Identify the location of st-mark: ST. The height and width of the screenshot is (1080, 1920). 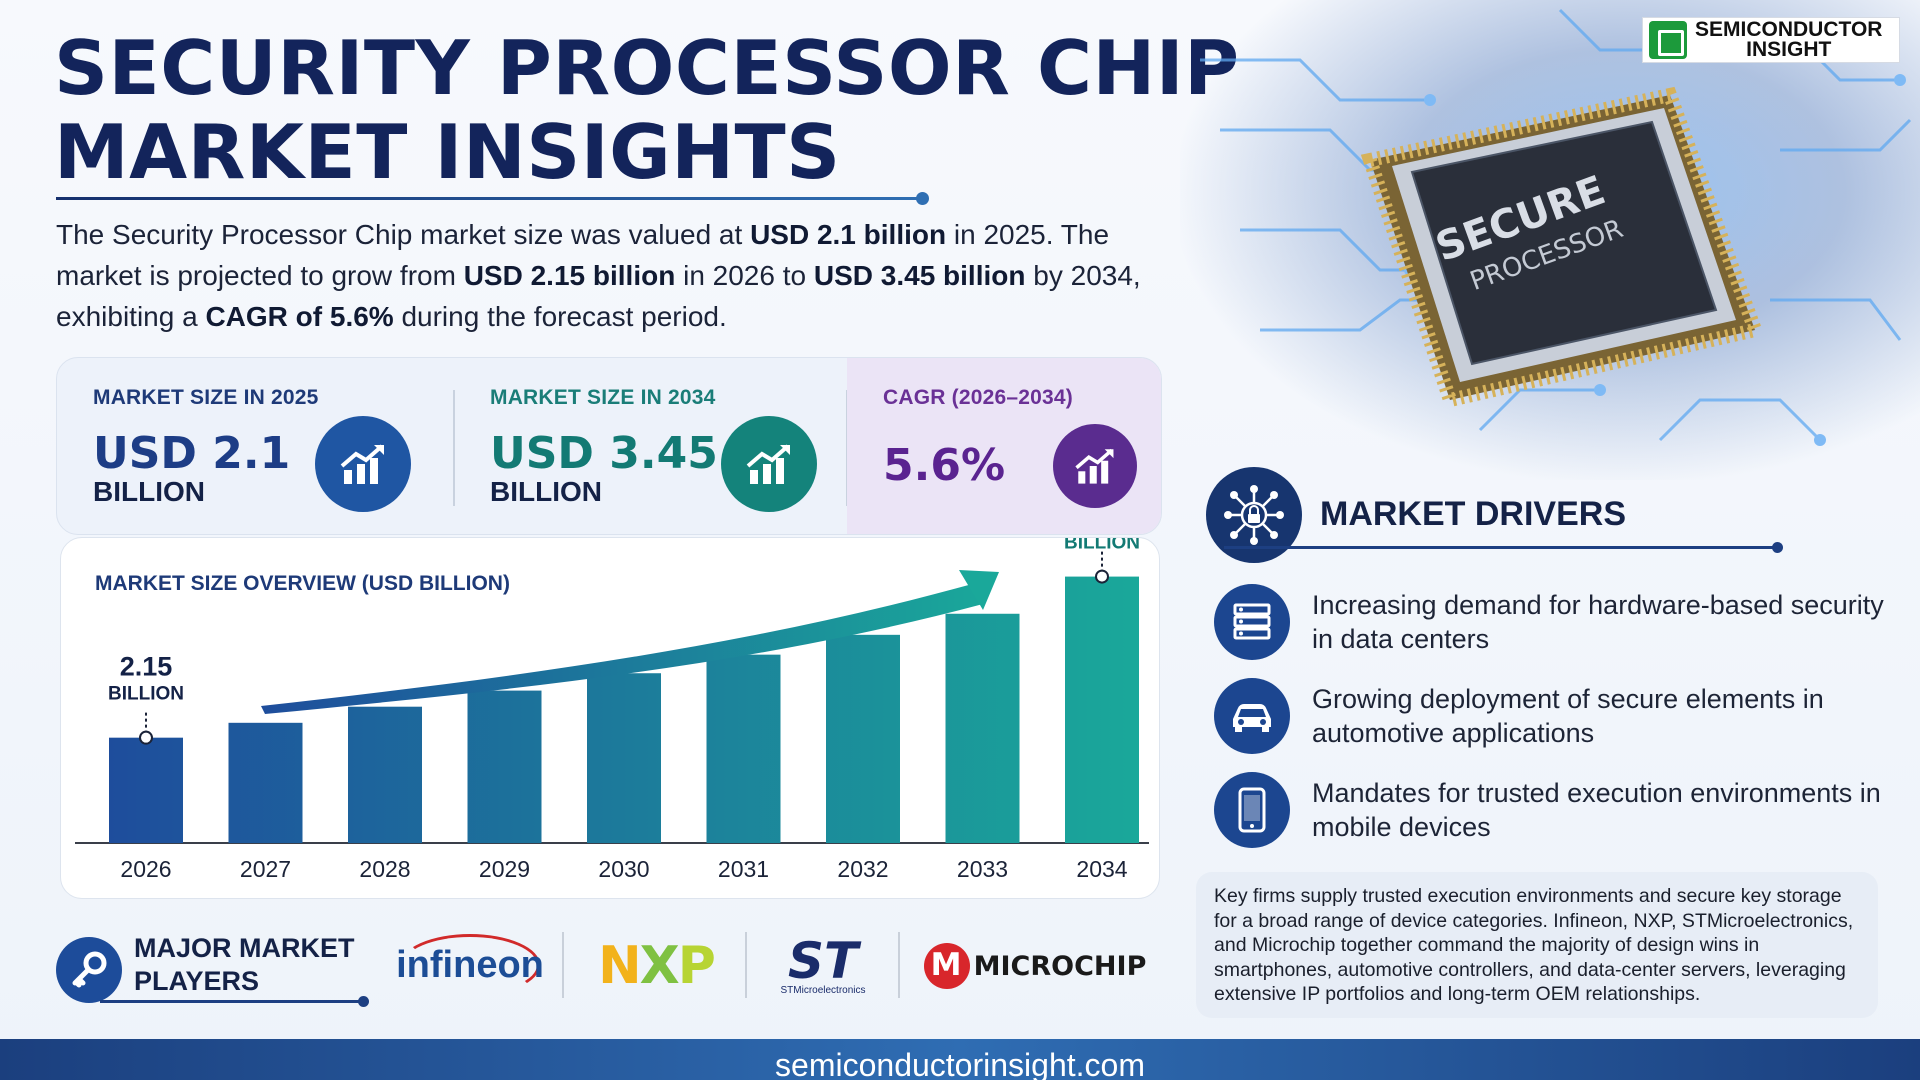
(823, 960).